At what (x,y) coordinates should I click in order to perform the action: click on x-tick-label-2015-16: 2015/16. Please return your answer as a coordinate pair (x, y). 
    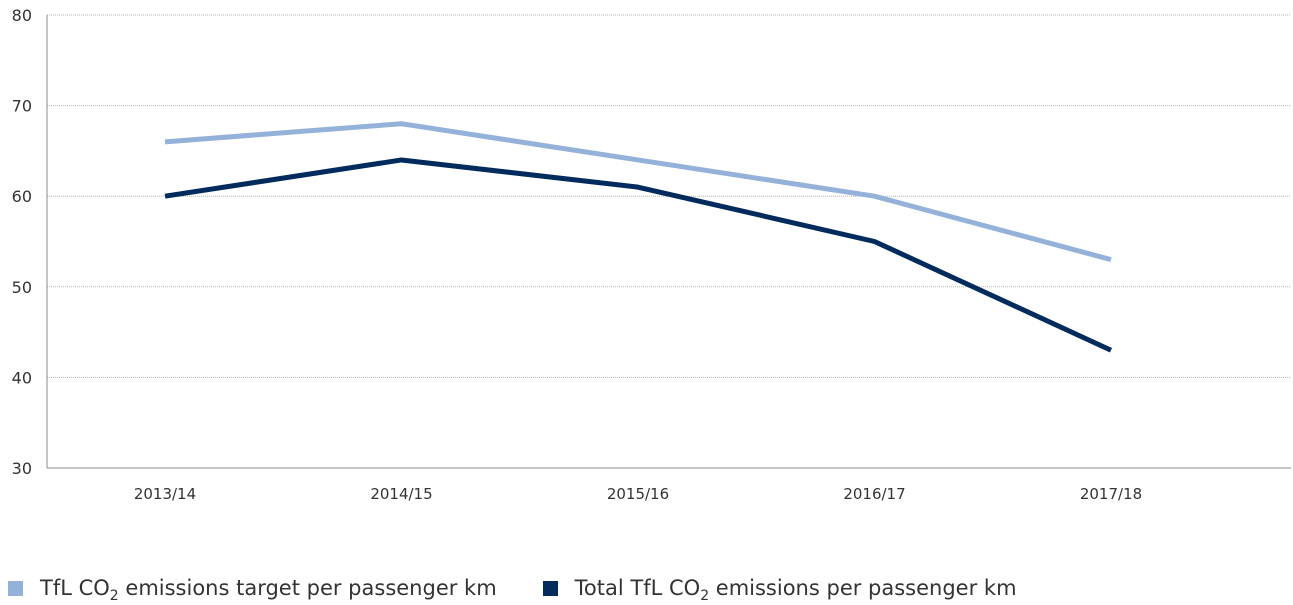
    Looking at the image, I should click on (638, 494).